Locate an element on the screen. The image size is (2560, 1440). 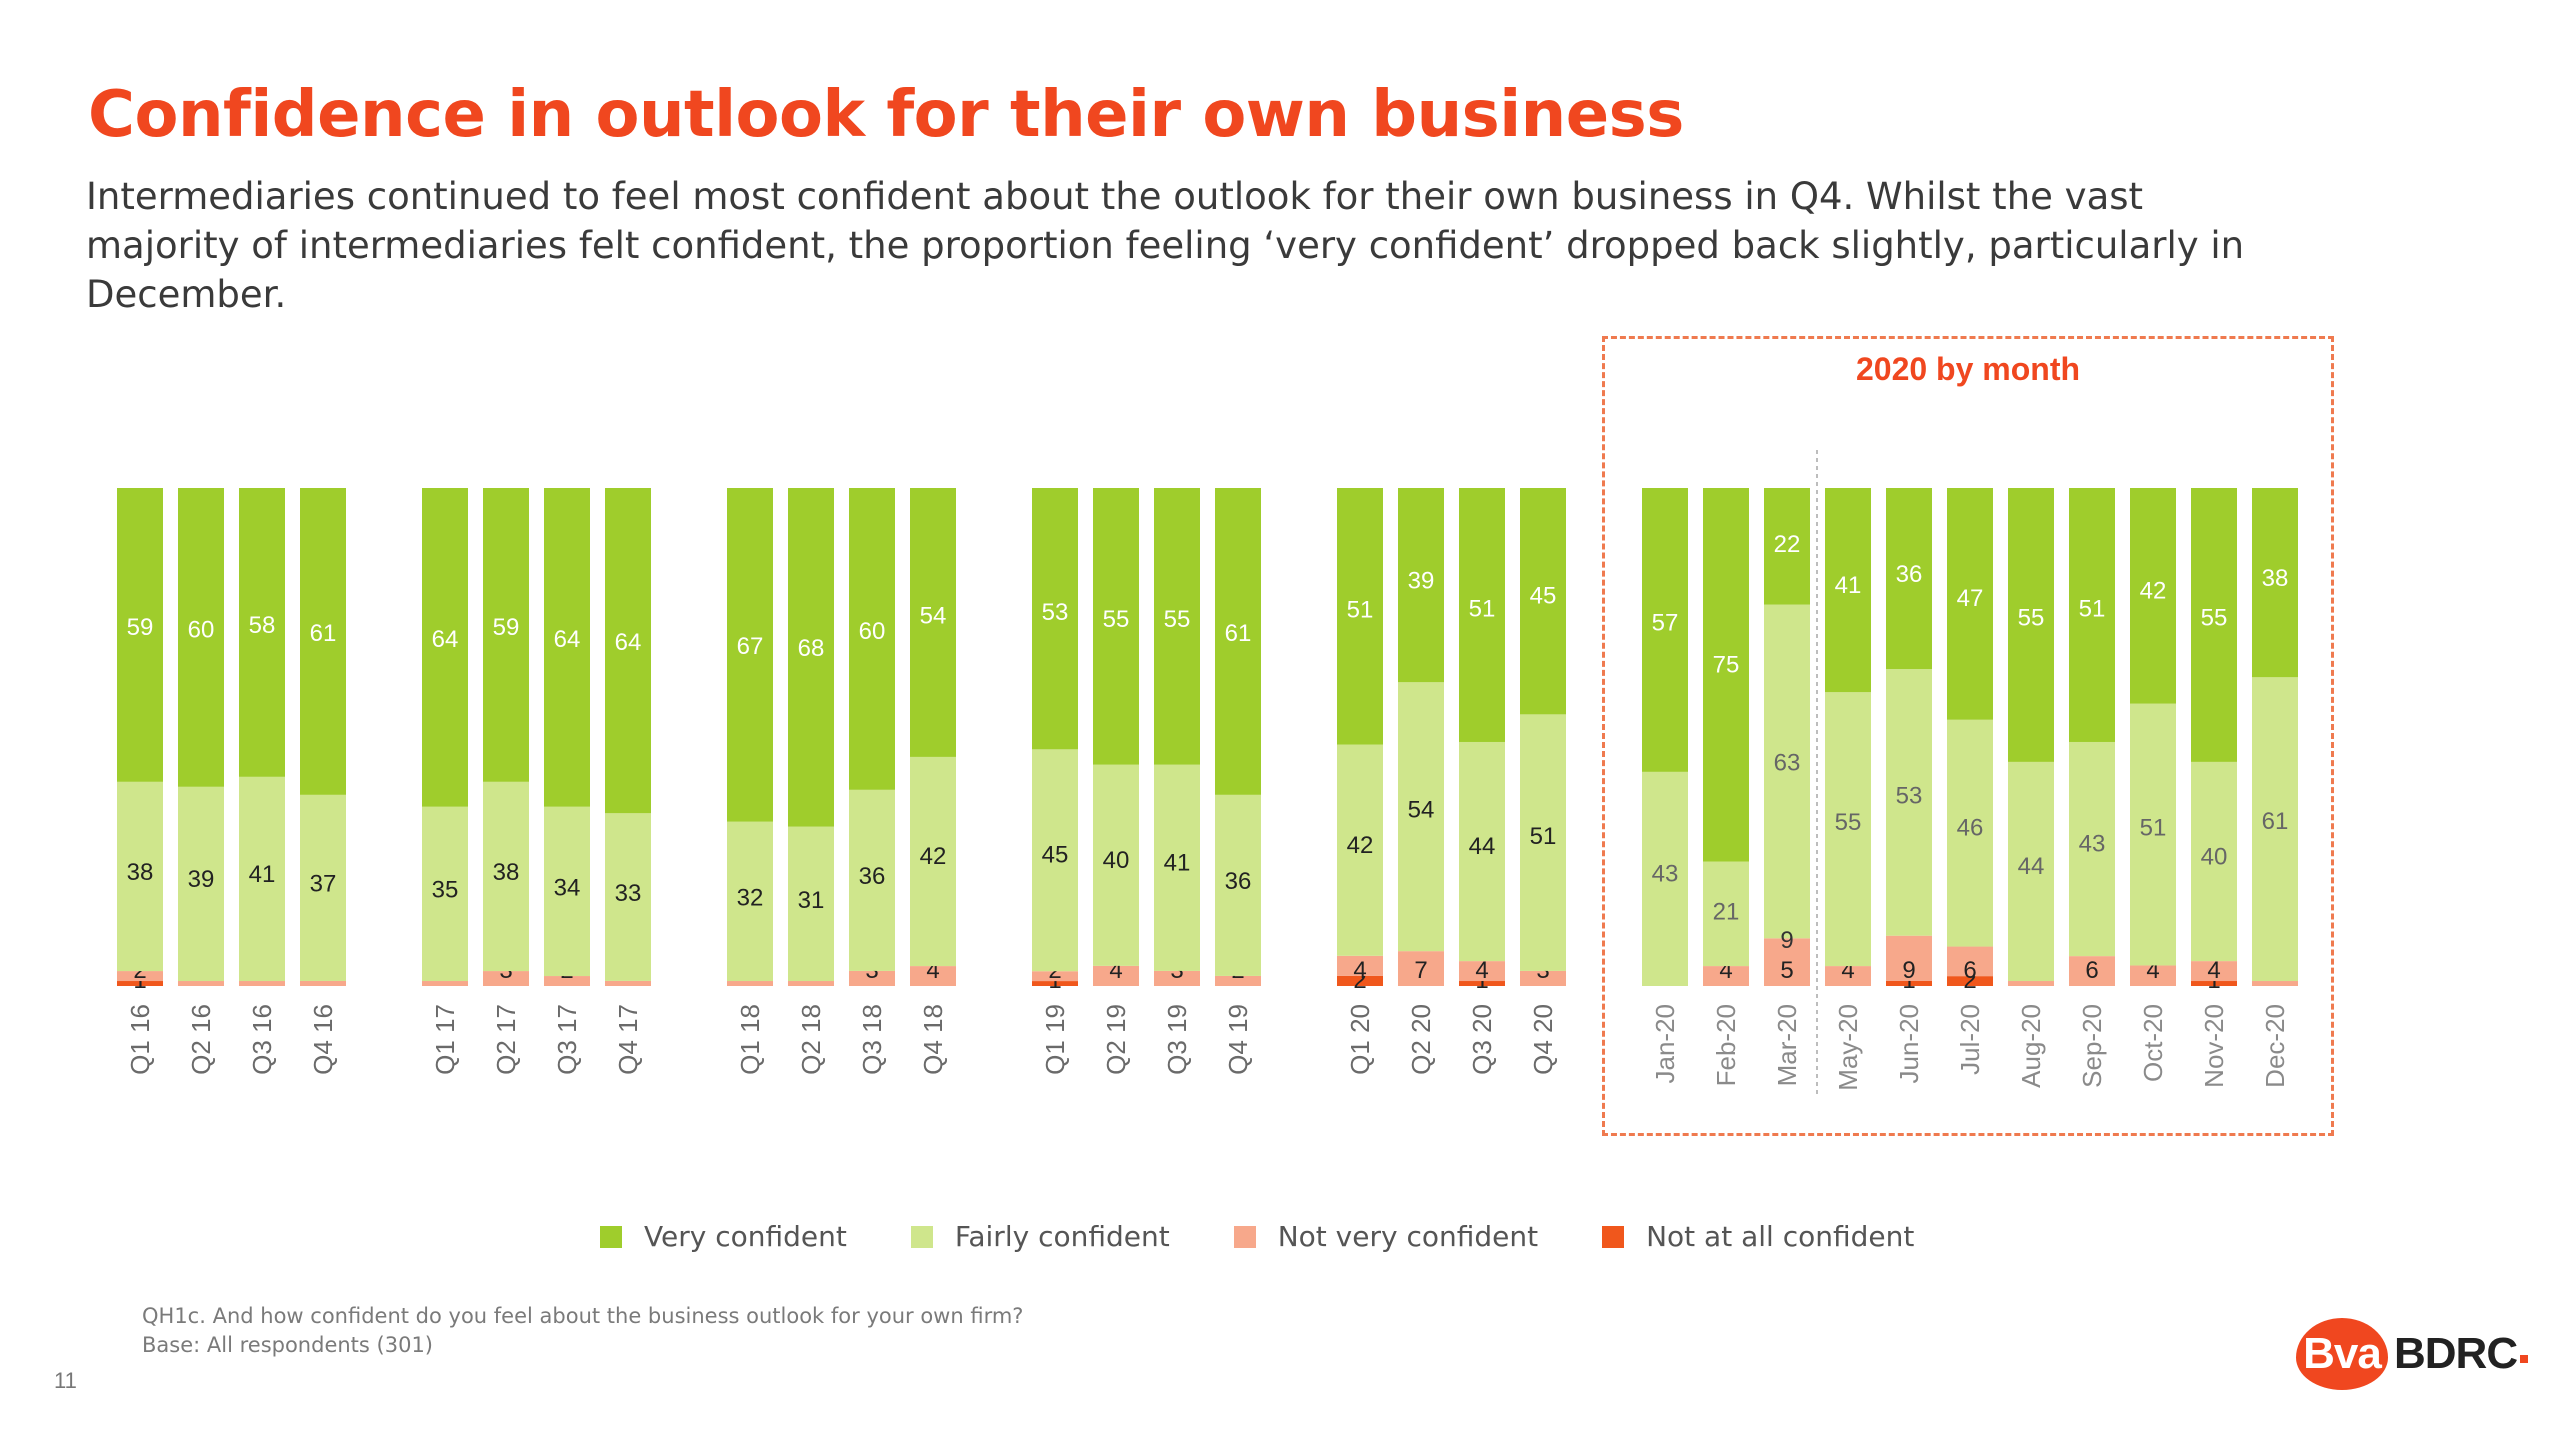
legend-item: Not very confident is located at coordinates (1386, 1236).